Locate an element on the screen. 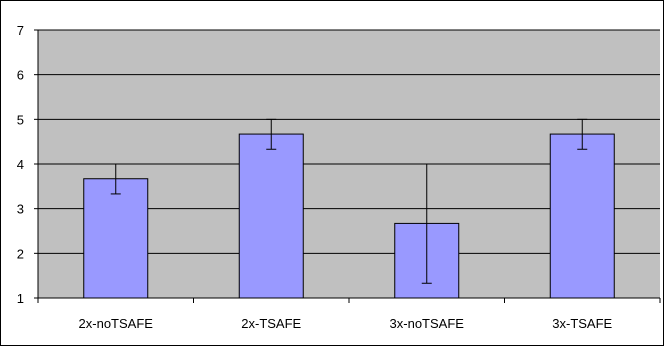 The image size is (664, 346). y-tick-label: 6 is located at coordinates (20, 75).